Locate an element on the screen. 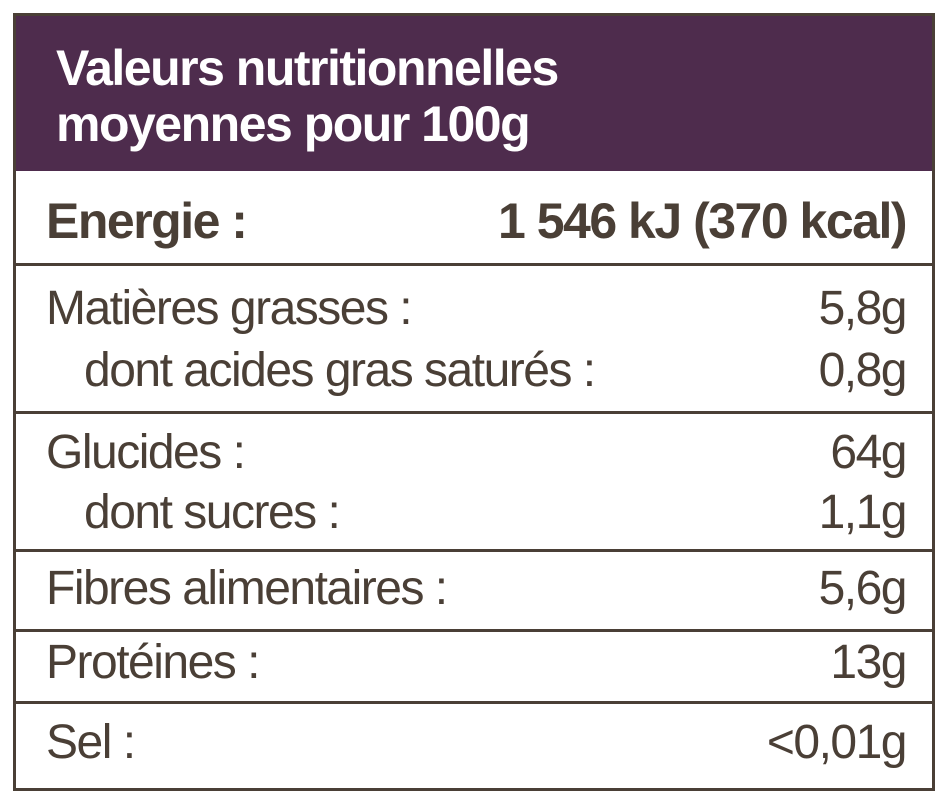  row-value: 0,8g is located at coordinates (863, 370).